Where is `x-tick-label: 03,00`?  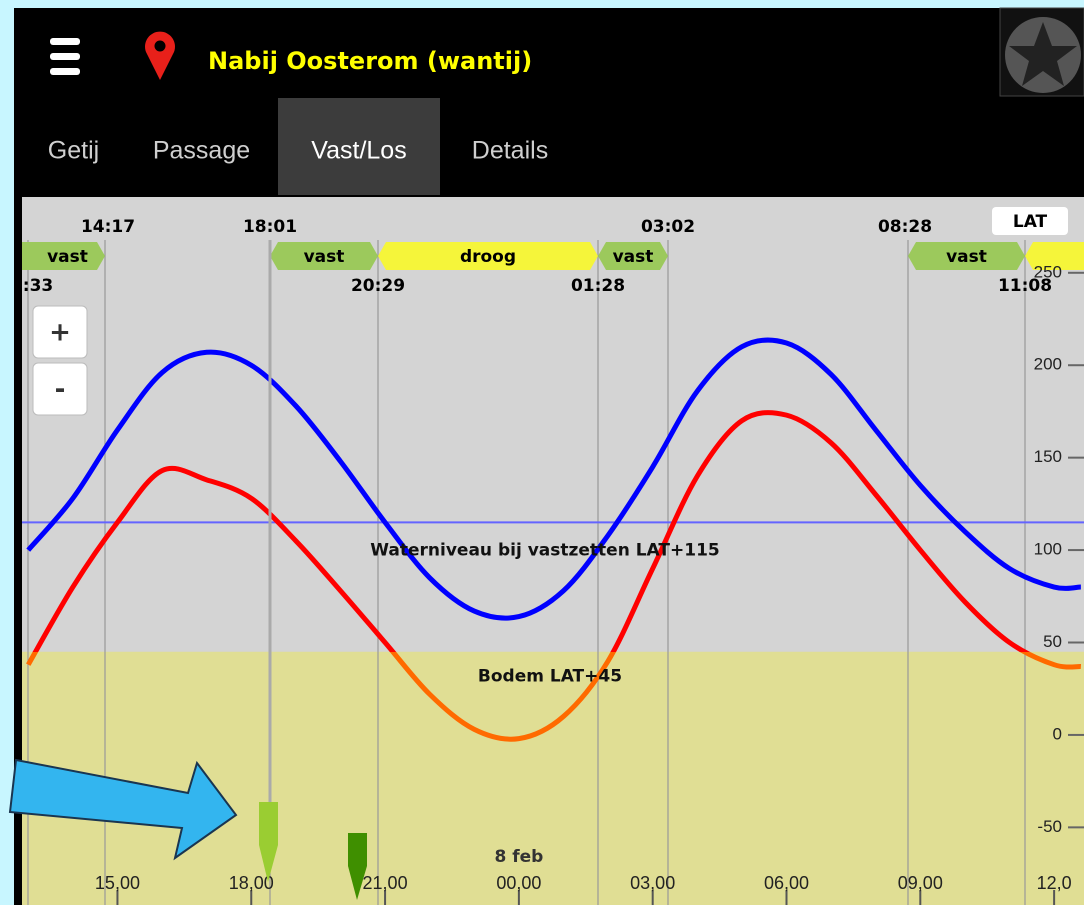
x-tick-label: 03,00 is located at coordinates (652, 883).